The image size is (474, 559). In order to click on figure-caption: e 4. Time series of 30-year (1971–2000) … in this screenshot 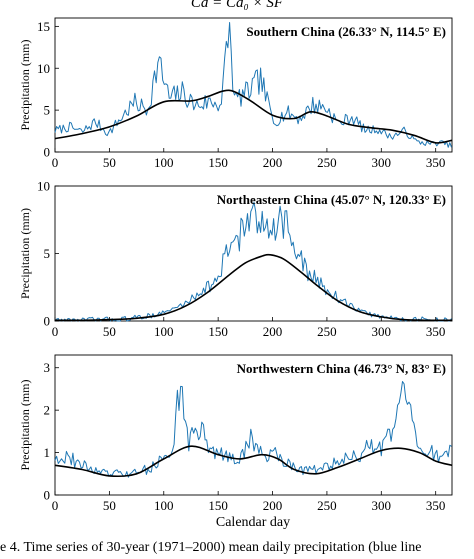, I will do `click(210, 547)`.